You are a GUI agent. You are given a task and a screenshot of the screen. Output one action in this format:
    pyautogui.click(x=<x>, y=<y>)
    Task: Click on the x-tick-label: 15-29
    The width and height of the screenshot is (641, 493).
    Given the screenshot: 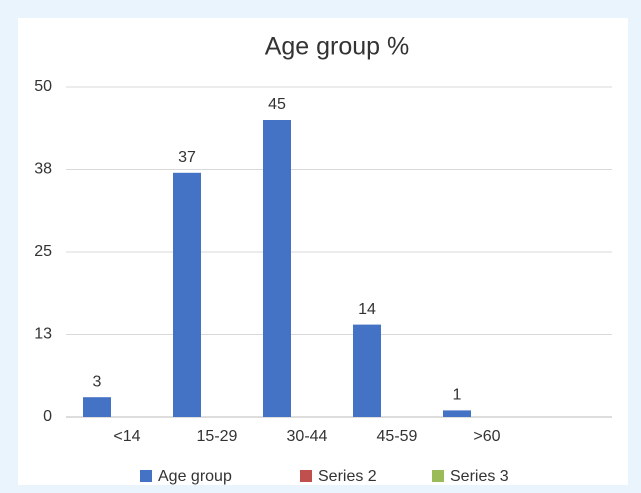 What is the action you would take?
    pyautogui.click(x=217, y=436)
    